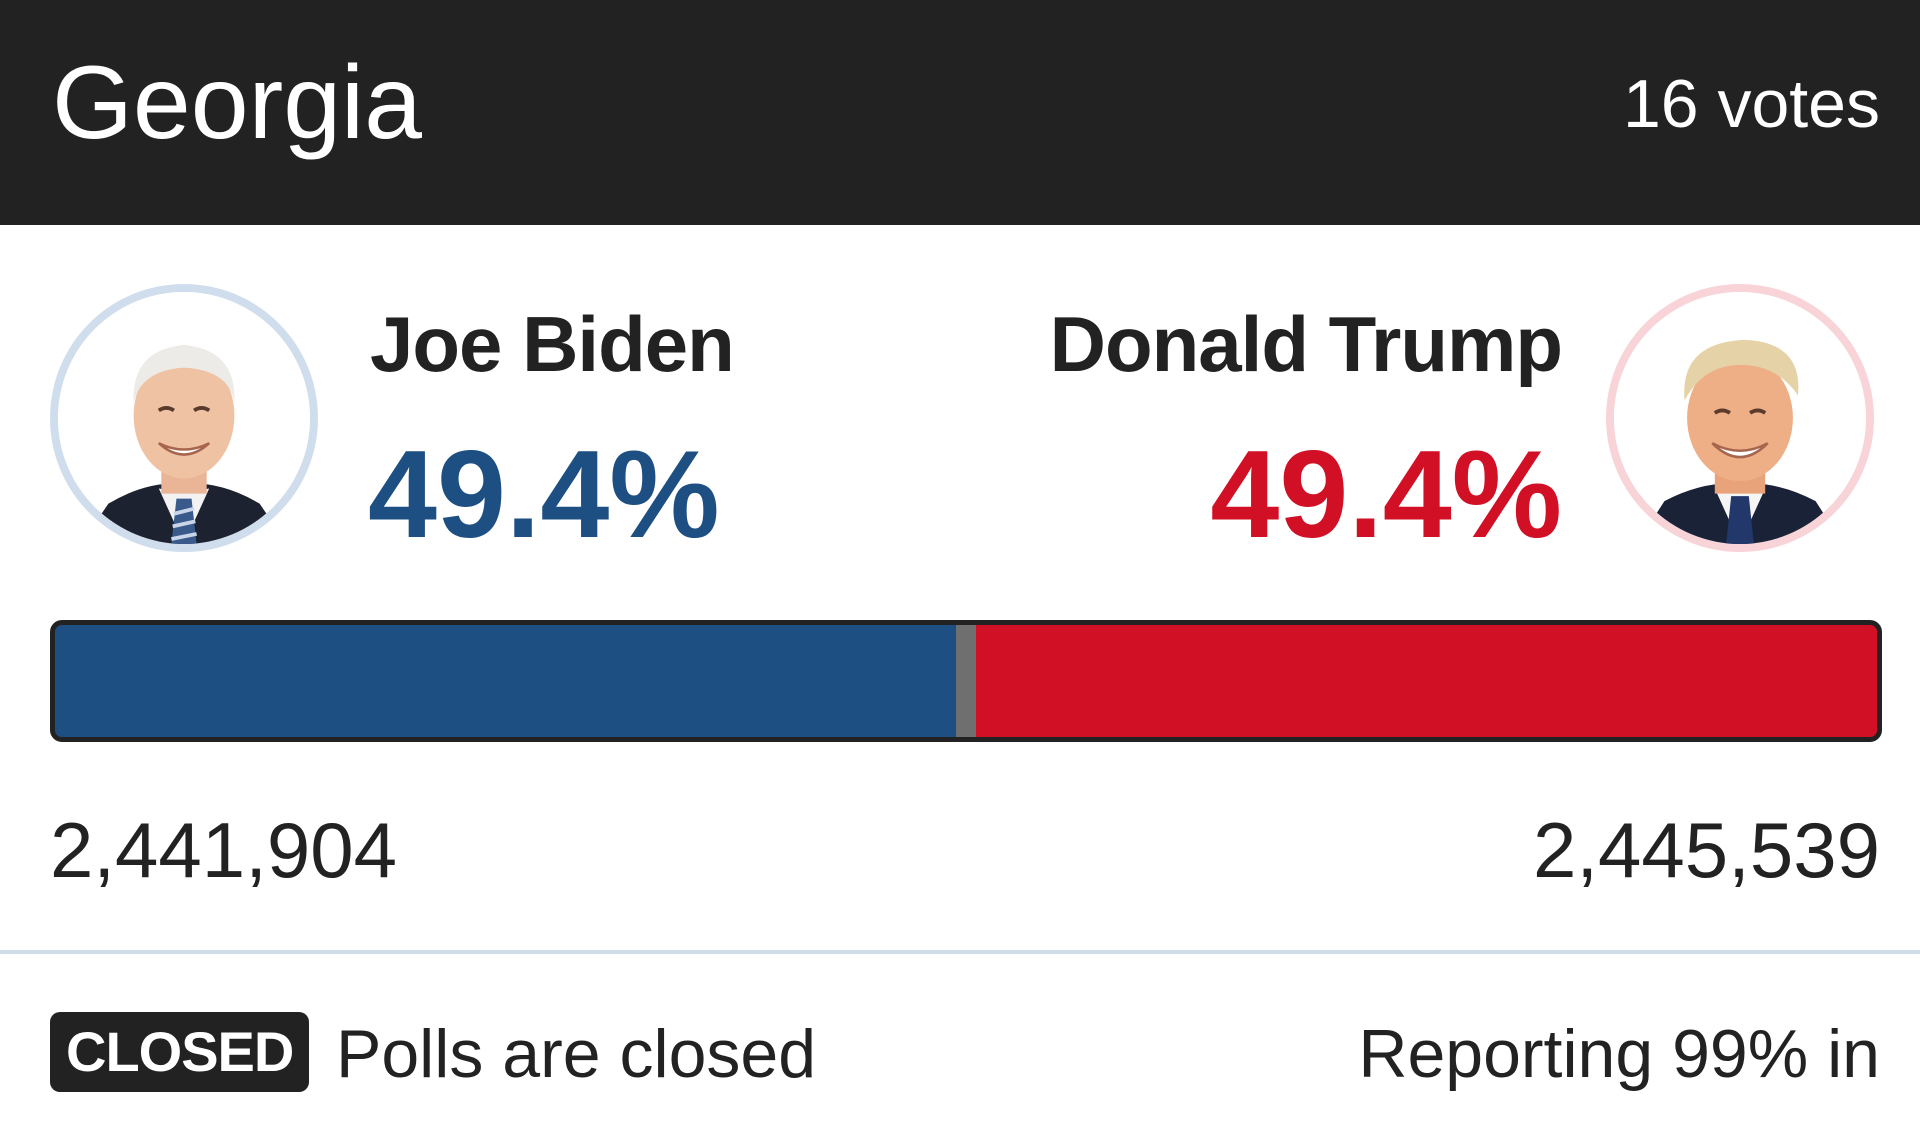 This screenshot has height=1144, width=1920. Describe the element at coordinates (960, 952) in the screenshot. I see `footer-divider` at that location.